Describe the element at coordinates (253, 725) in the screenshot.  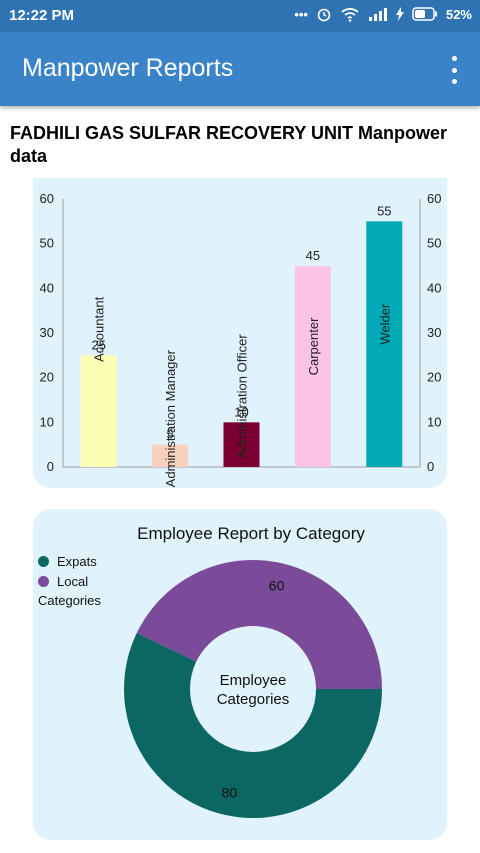
I see `slice-expats` at that location.